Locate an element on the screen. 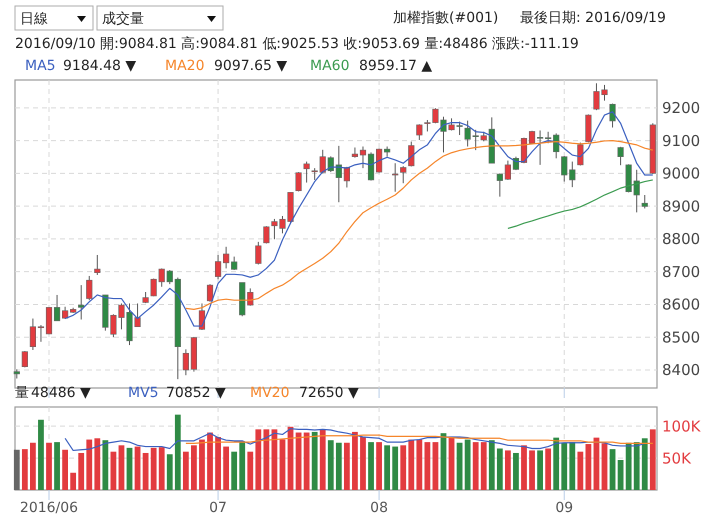 This screenshot has height=527, width=720. y-tick-label: 9200 is located at coordinates (681, 108).